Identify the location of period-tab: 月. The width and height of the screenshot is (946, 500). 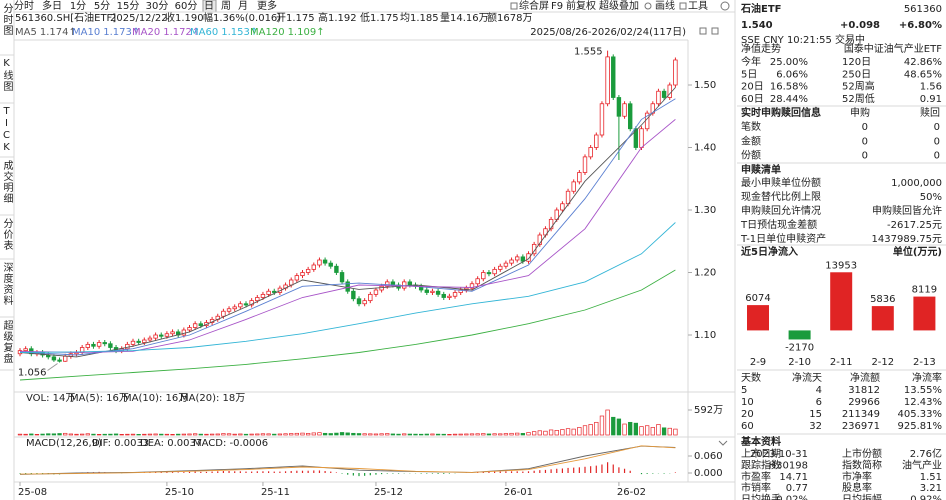
(243, 6).